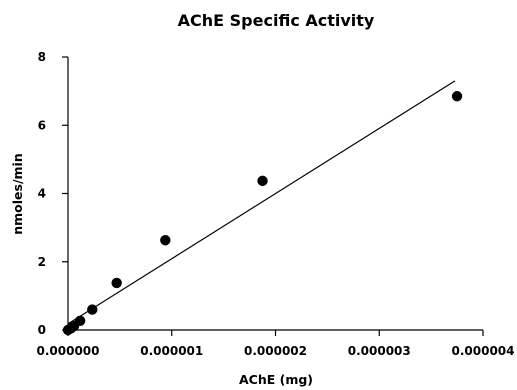  What do you see at coordinates (275, 351) in the screenshot?
I see `x-tick-label: 0.000002` at bounding box center [275, 351].